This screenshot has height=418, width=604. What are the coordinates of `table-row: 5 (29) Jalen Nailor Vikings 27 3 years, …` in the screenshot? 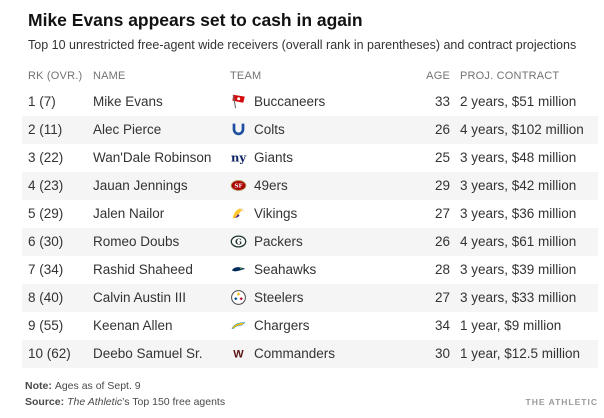 It's located at (310, 214).